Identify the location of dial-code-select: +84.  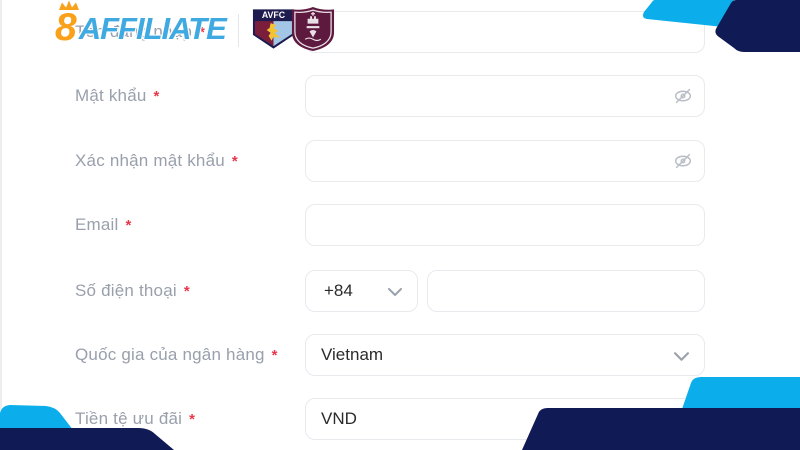
(361, 291).